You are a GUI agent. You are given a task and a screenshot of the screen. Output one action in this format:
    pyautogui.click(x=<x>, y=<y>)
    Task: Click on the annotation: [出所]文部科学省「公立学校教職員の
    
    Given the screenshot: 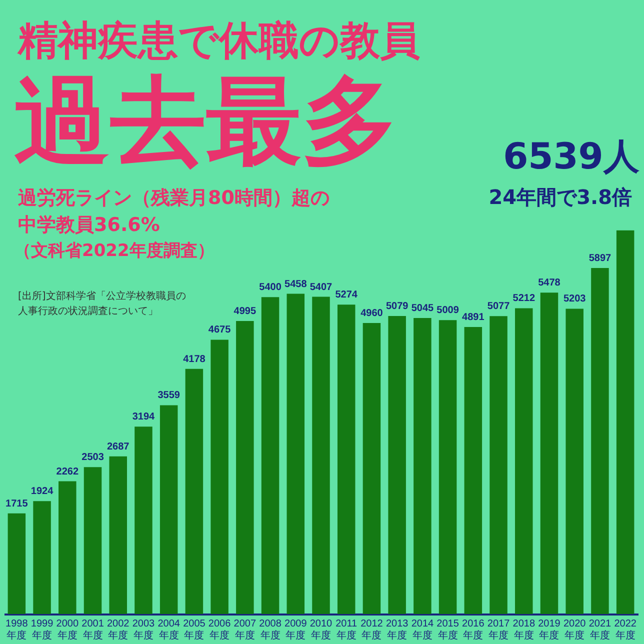 What is the action you would take?
    pyautogui.click(x=102, y=296)
    